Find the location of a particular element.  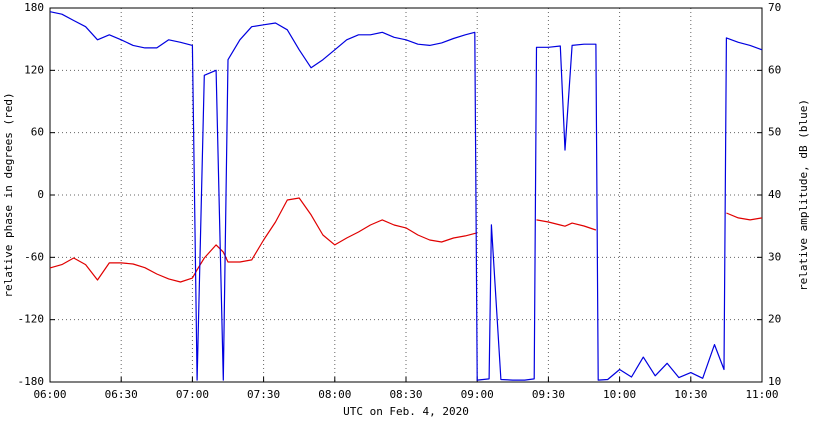

x-tick-label: 10:00 is located at coordinates (619, 394).